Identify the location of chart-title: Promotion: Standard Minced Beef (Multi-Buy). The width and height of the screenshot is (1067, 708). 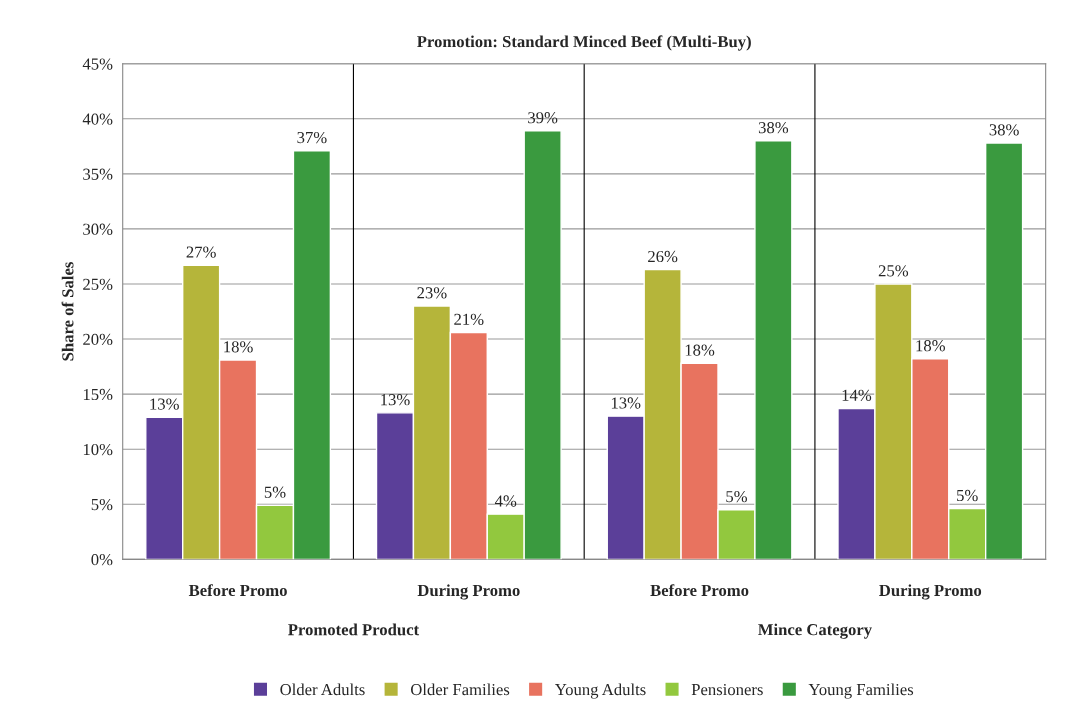
(584, 43).